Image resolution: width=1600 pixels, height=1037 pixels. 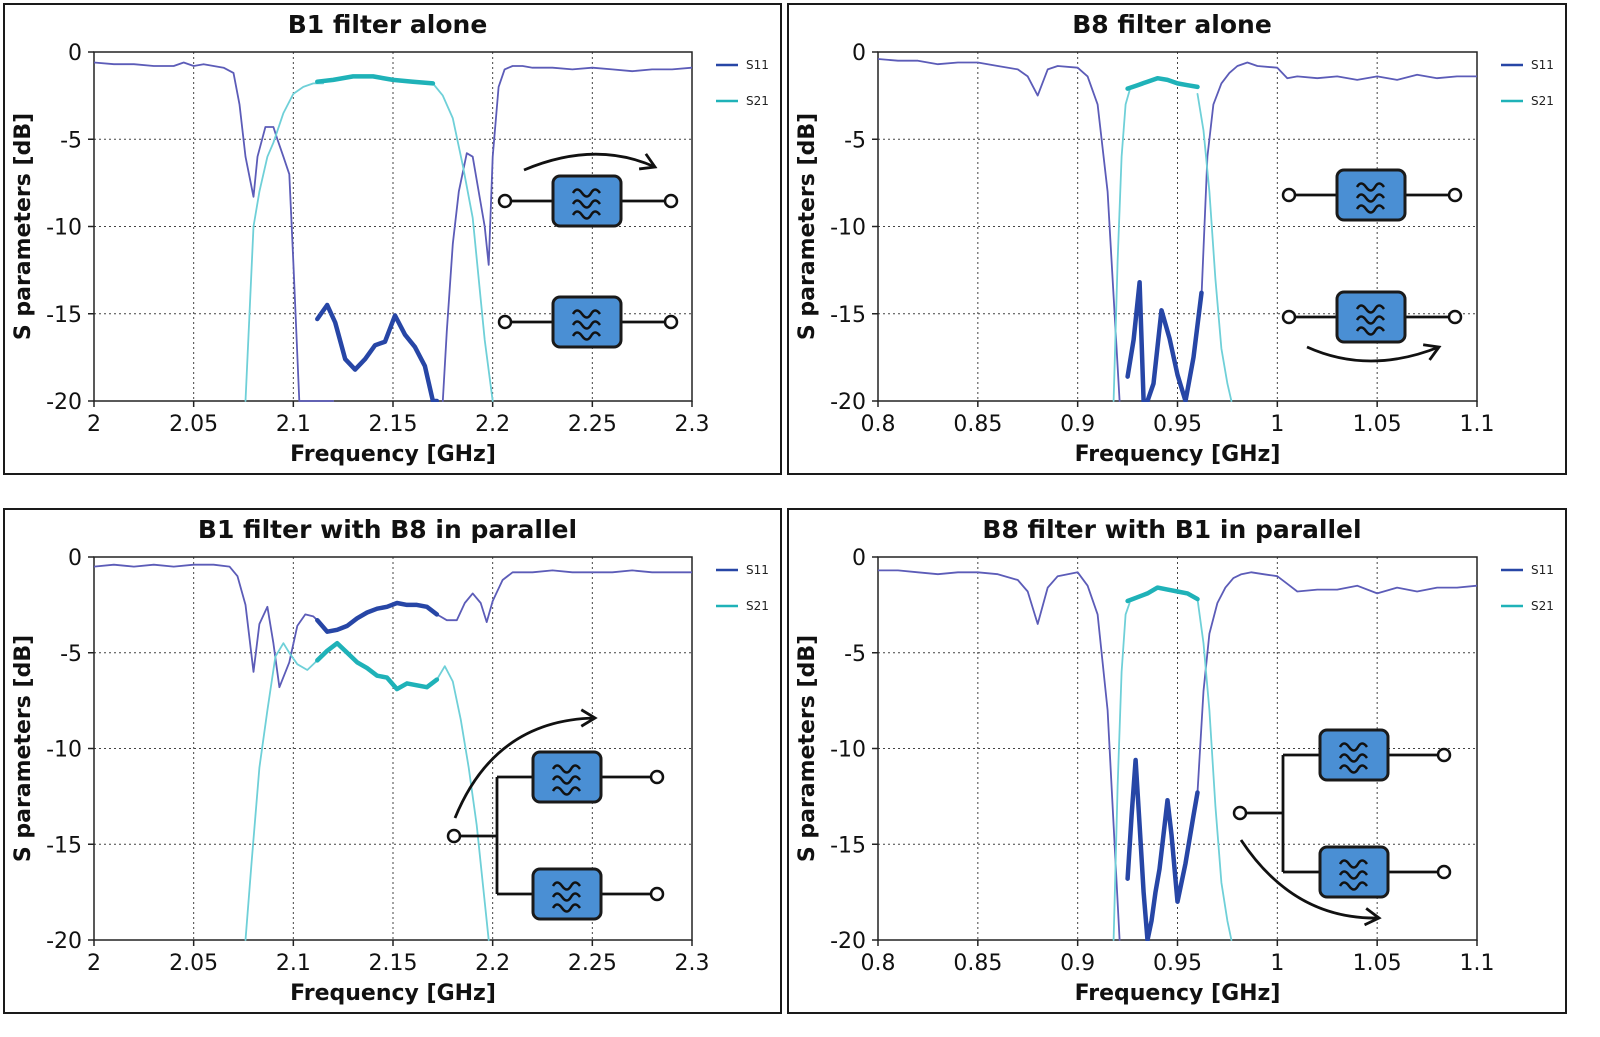 What do you see at coordinates (977, 424) in the screenshot?
I see `x-tick-label: 0.85` at bounding box center [977, 424].